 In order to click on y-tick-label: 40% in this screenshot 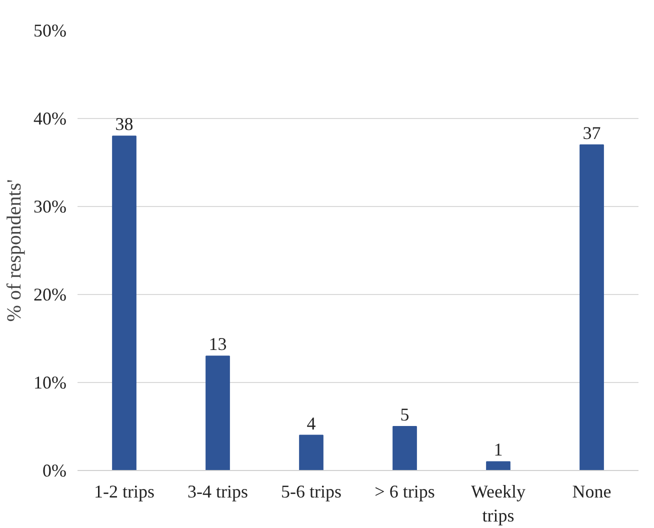, I will do `click(50, 118)`.